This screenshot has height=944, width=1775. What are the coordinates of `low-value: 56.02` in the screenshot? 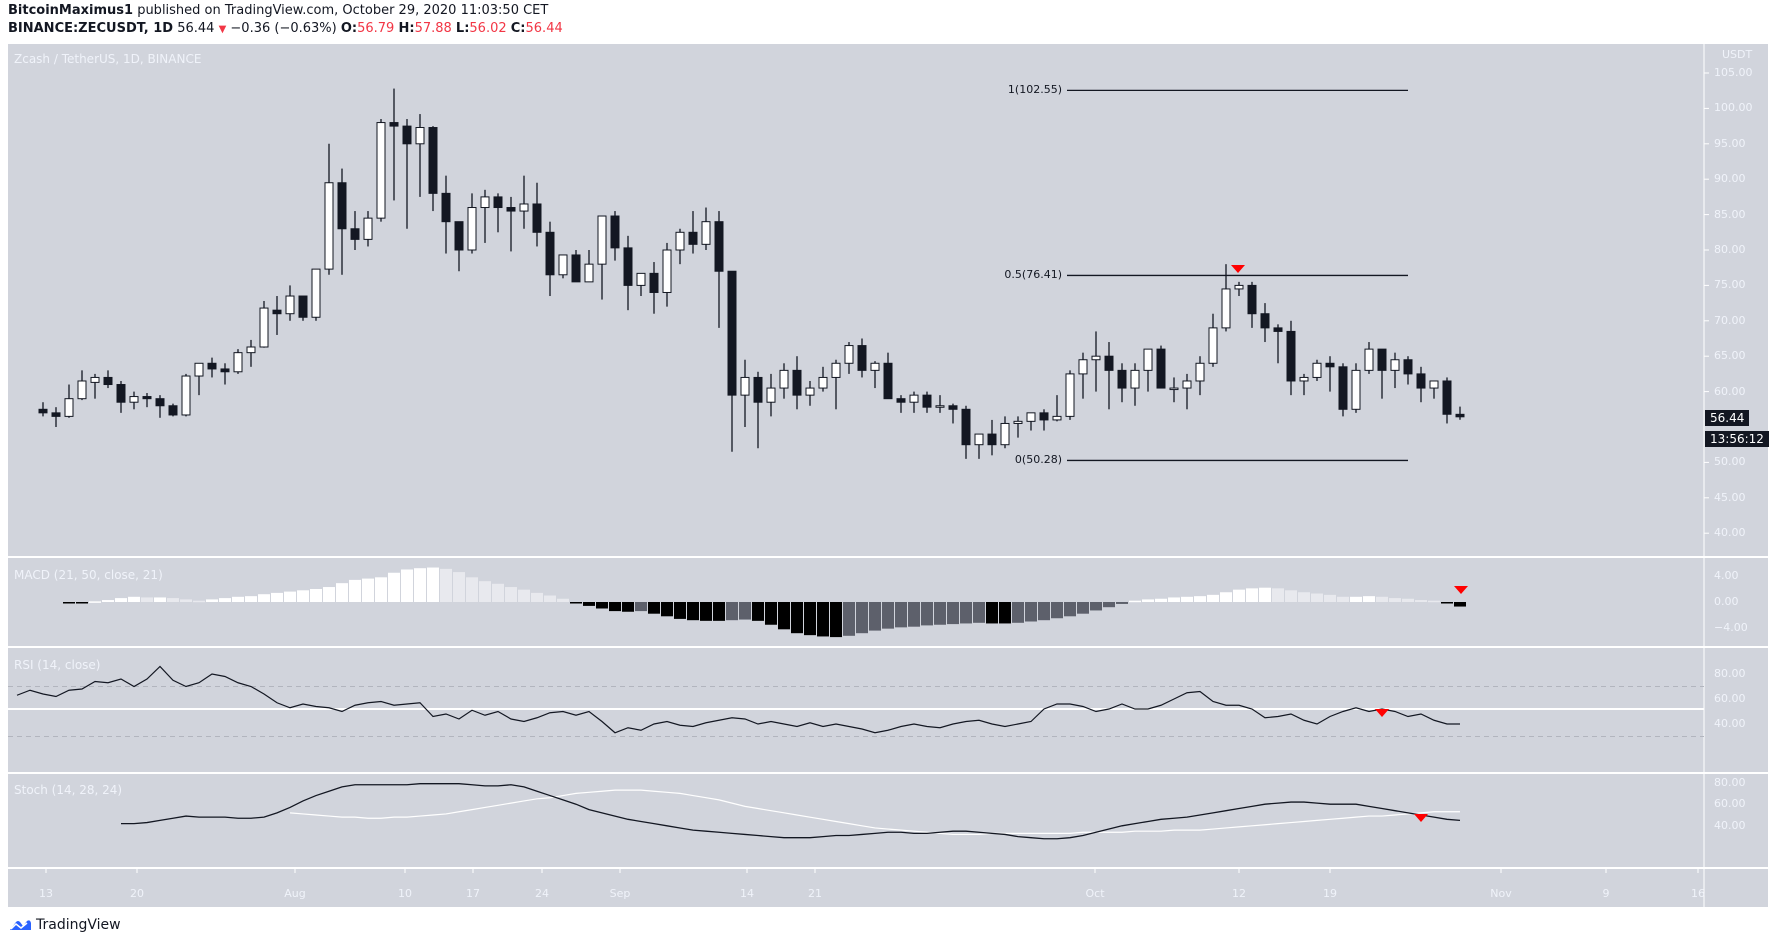 It's located at (488, 28).